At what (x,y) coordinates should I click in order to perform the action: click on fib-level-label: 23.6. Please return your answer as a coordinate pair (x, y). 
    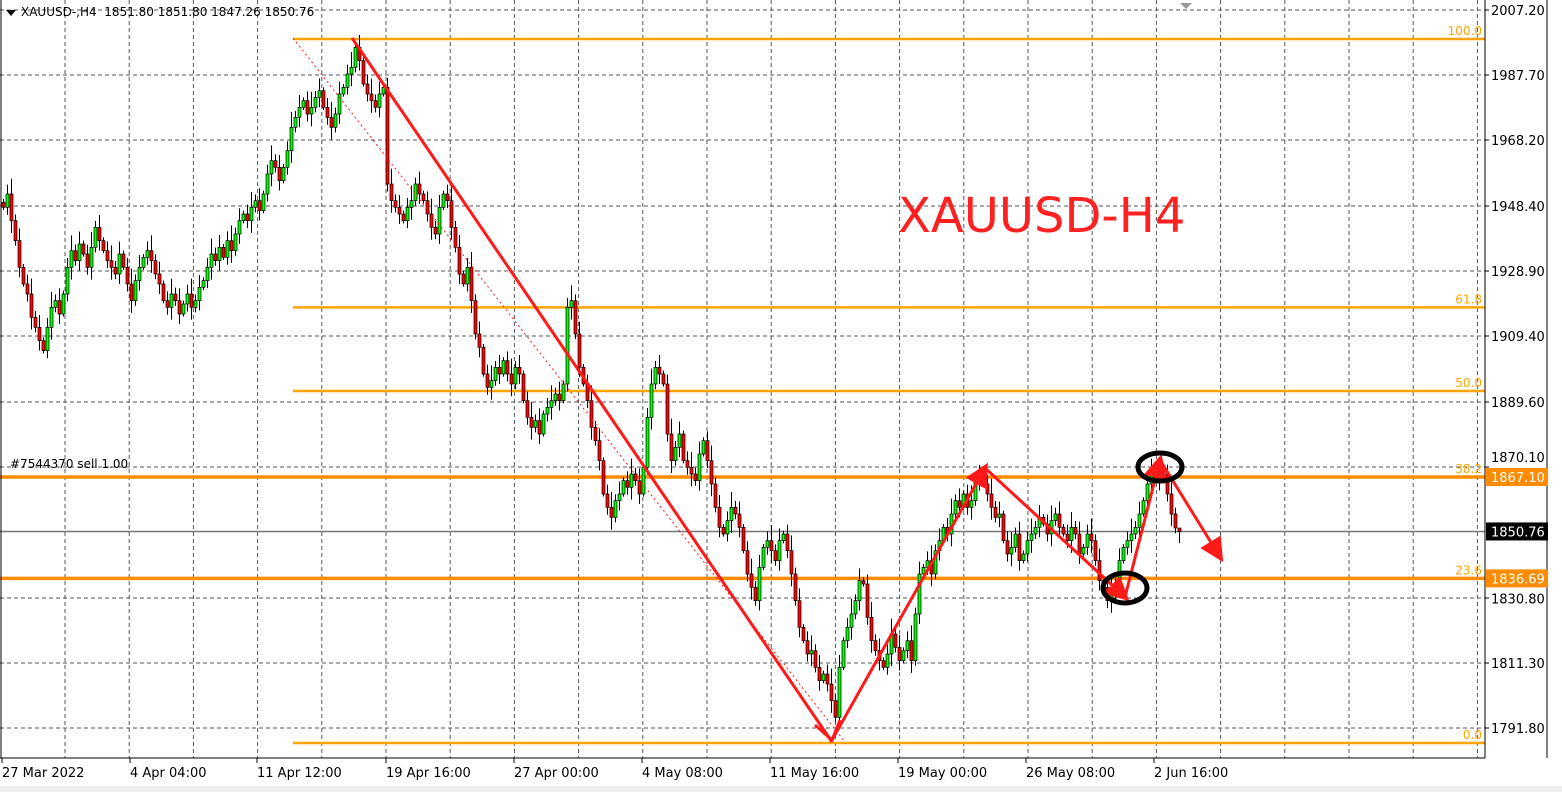
    Looking at the image, I should click on (1468, 570).